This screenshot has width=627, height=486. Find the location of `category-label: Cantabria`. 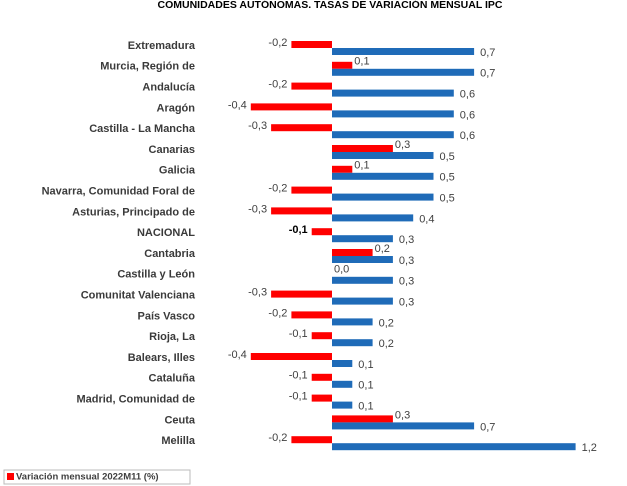

category-label: Cantabria is located at coordinates (170, 254).